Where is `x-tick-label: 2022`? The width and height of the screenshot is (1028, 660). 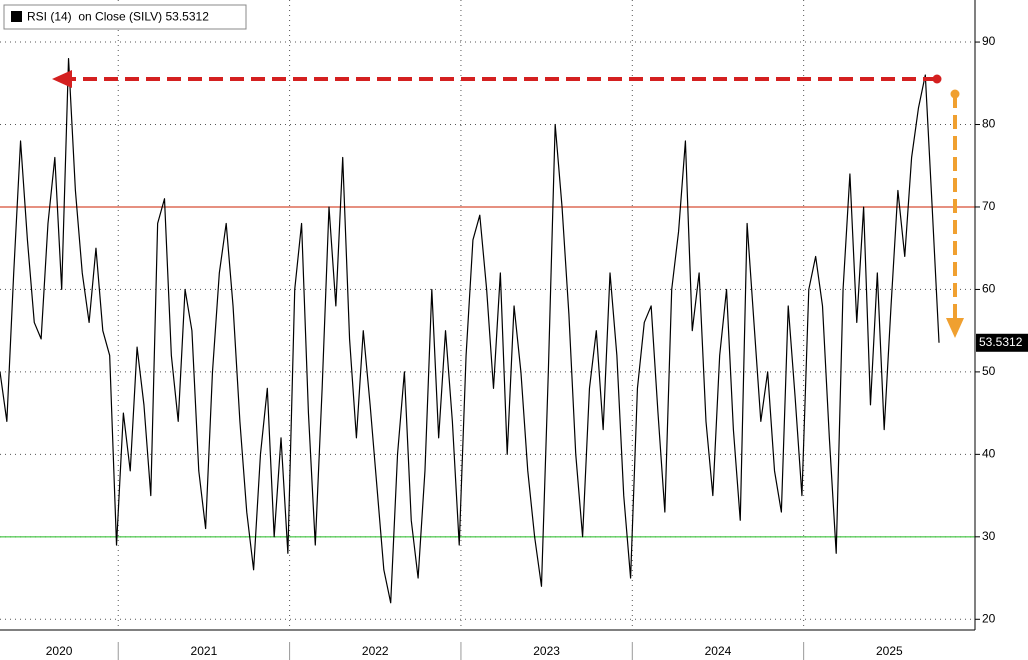 x-tick-label: 2022 is located at coordinates (375, 651).